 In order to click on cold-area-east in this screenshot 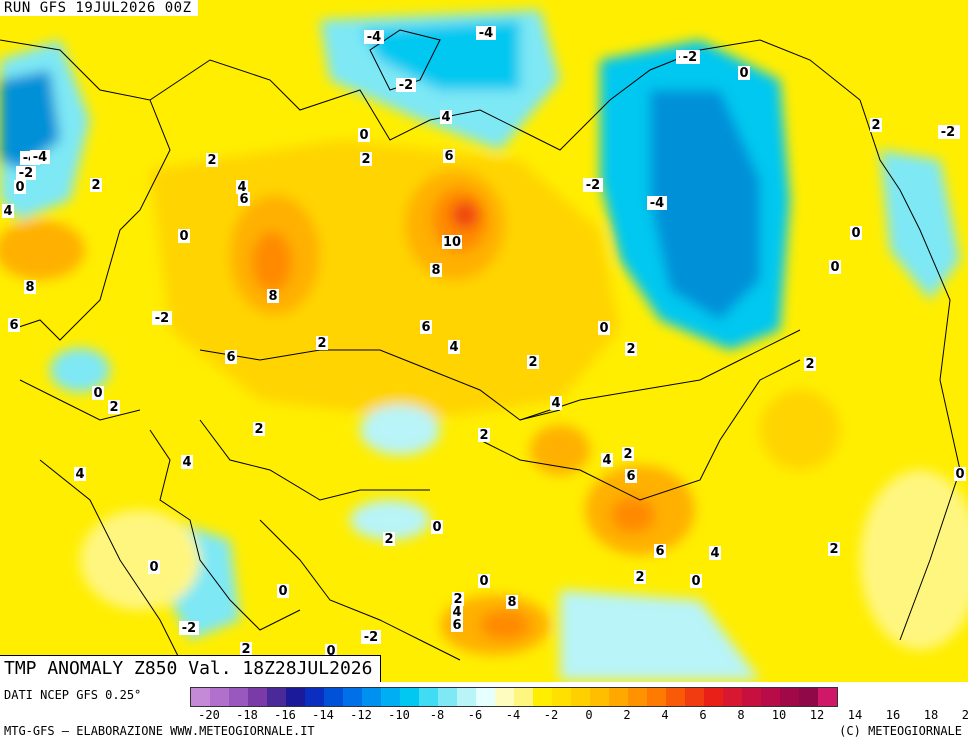, I will do `click(920, 225)`.